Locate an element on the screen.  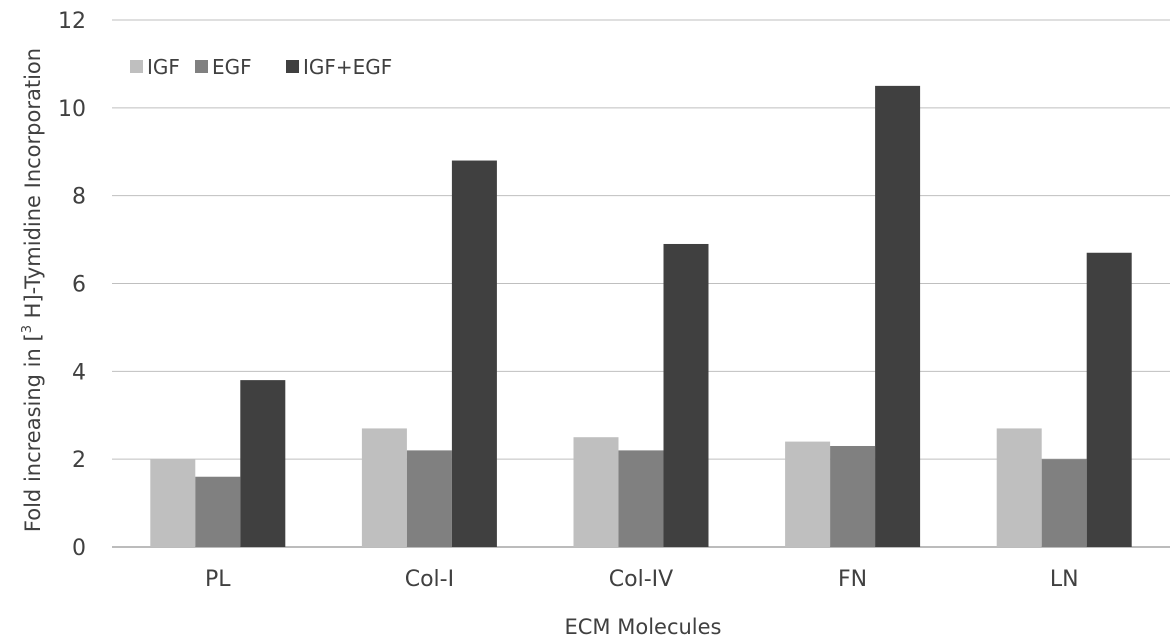
bar-egf-col-i is located at coordinates (429, 498).